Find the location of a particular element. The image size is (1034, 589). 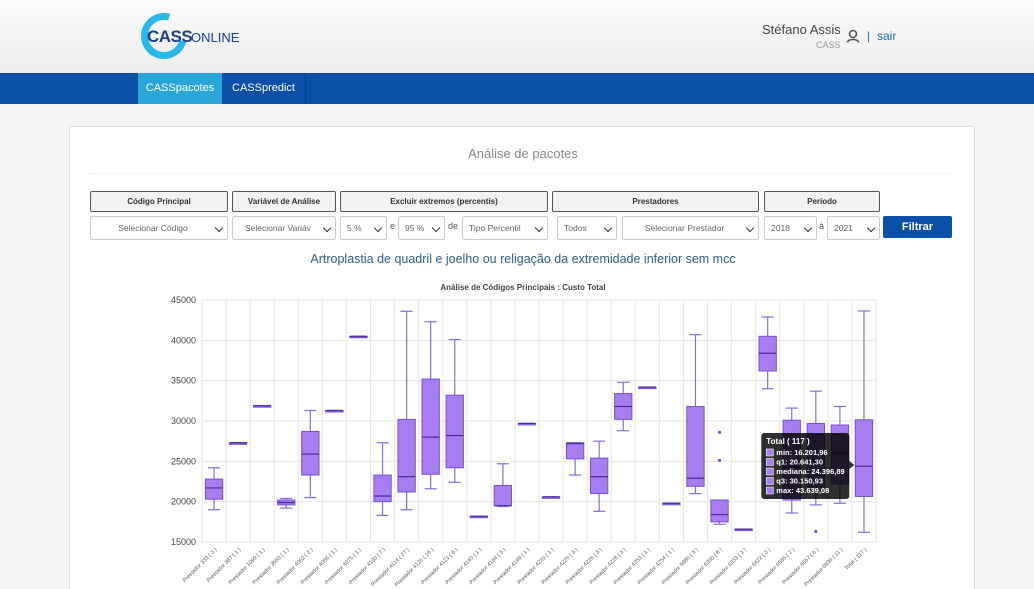

label-excluir-extremos: Excluir extremos (percentis) is located at coordinates (444, 201).